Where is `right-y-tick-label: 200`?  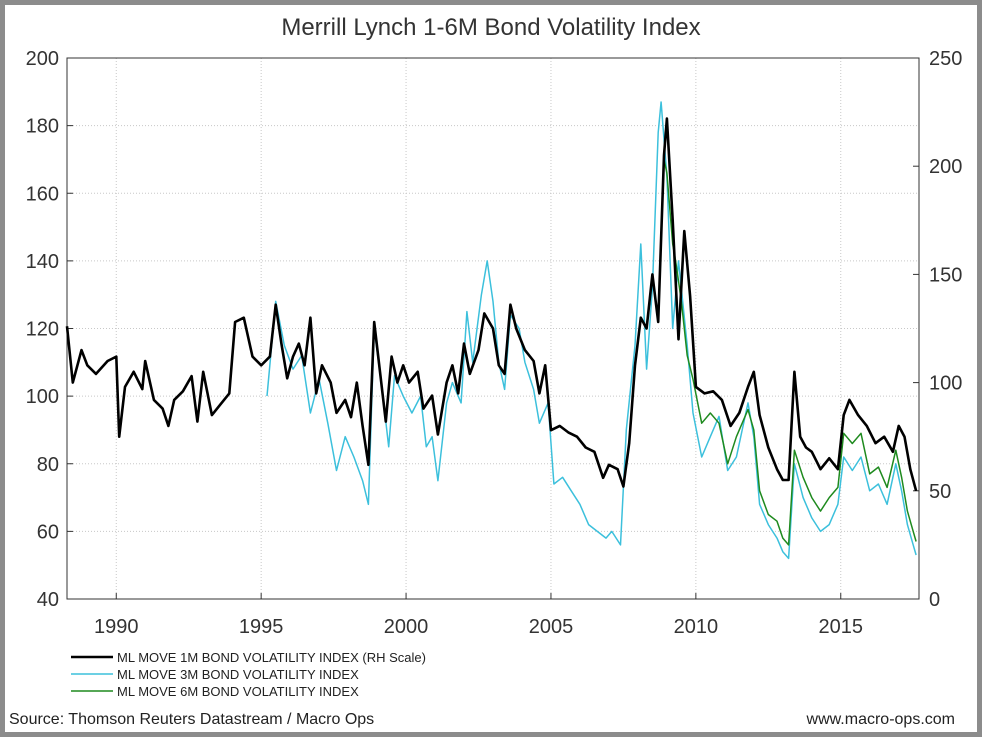 right-y-tick-label: 200 is located at coordinates (945, 167).